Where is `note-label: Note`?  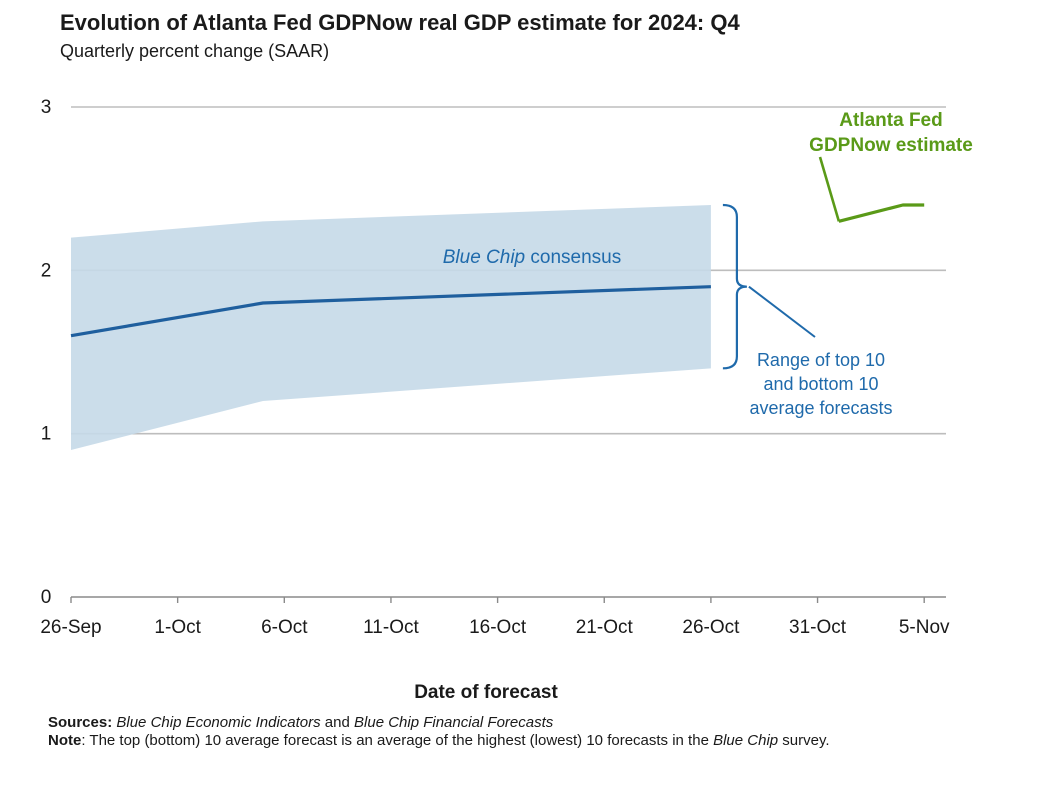 note-label: Note is located at coordinates (65, 740).